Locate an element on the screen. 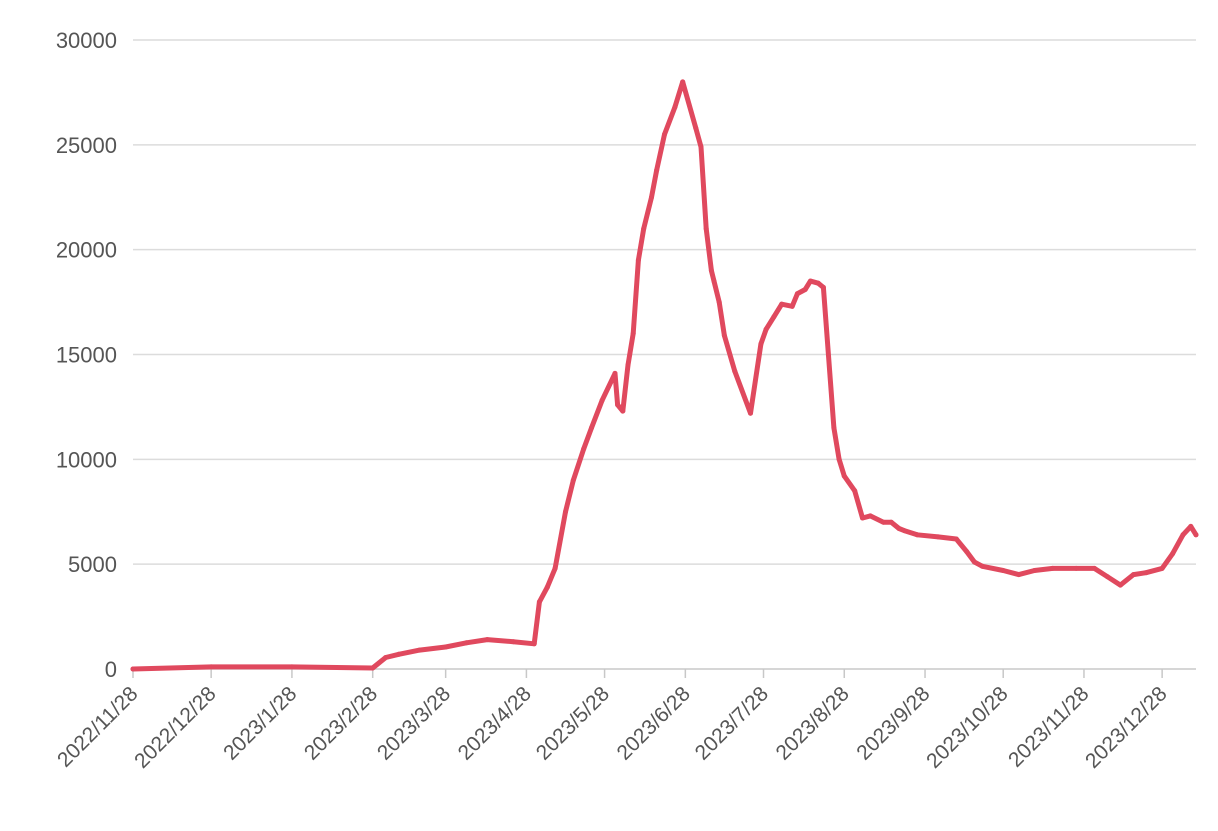 The width and height of the screenshot is (1218, 831). x-tick-label: 2023/7/28 is located at coordinates (732, 723).